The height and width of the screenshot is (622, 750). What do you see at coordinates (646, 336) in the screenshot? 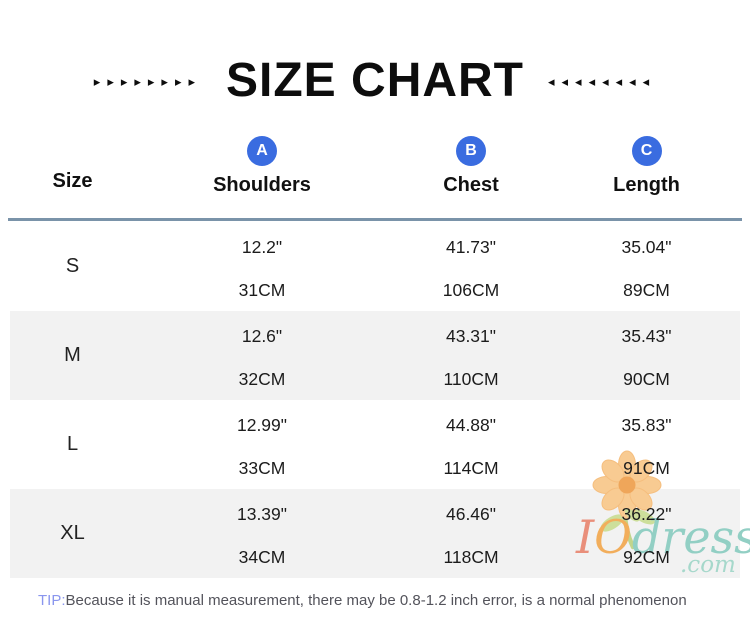
I see `value-inches: 35.43"` at bounding box center [646, 336].